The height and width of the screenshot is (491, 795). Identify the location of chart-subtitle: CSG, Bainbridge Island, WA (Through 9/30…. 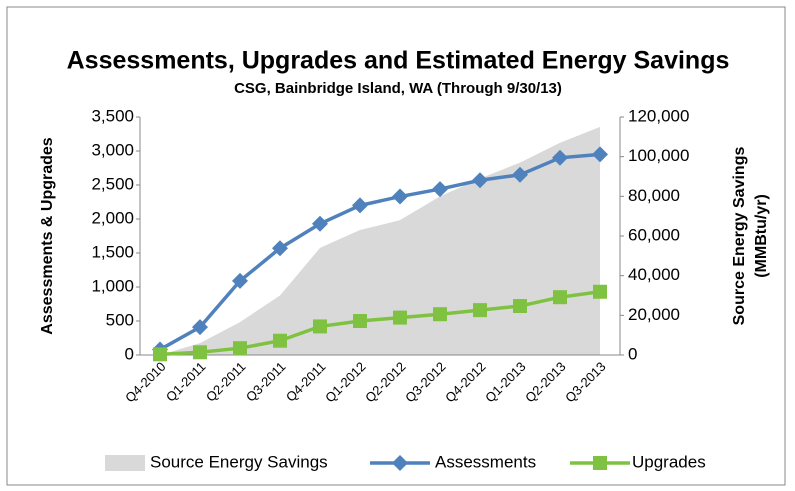
(398, 88).